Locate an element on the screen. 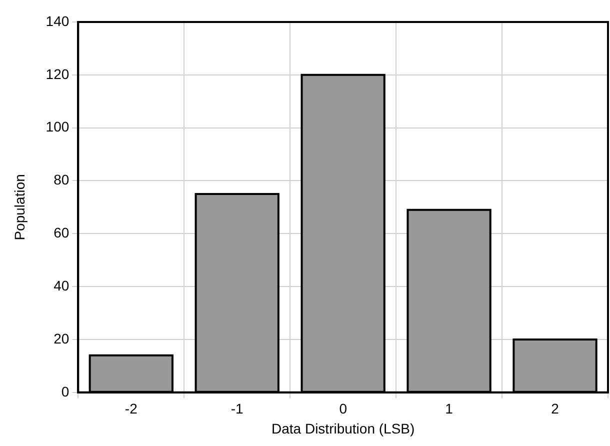 The width and height of the screenshot is (610, 446). y-tick-label: 40 is located at coordinates (62, 285).